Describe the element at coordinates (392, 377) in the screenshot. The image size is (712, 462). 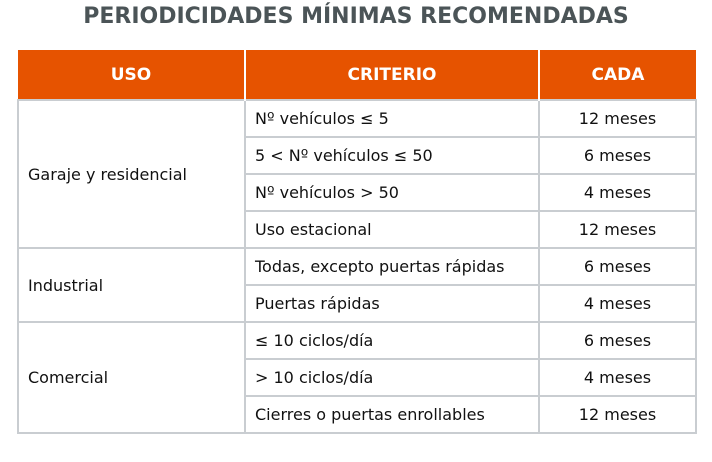
I see `criterio-cell: > 10 ciclos/día` at that location.